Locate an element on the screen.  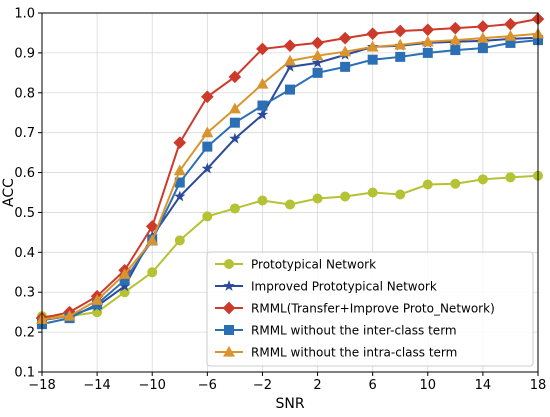
y-tick-label: 1.0 is located at coordinates (24, 14).